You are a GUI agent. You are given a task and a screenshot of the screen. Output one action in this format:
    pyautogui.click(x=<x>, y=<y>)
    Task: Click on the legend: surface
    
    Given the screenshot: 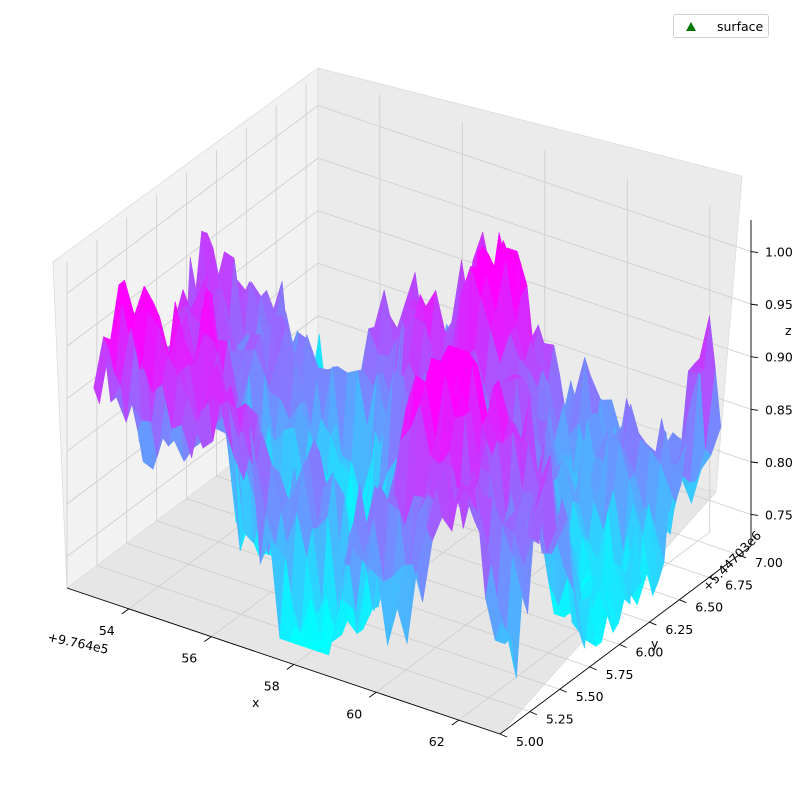 What is the action you would take?
    pyautogui.click(x=721, y=26)
    